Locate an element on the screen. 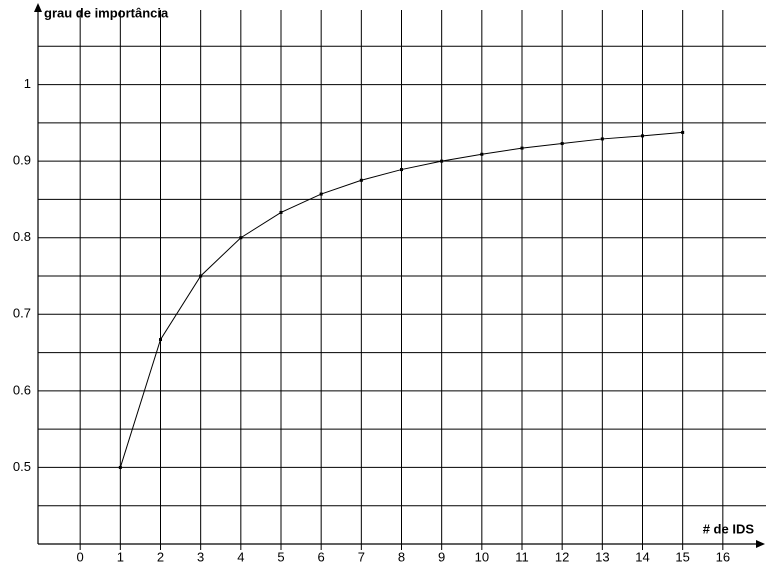  y-tick-label: 0.7 is located at coordinates (22, 313).